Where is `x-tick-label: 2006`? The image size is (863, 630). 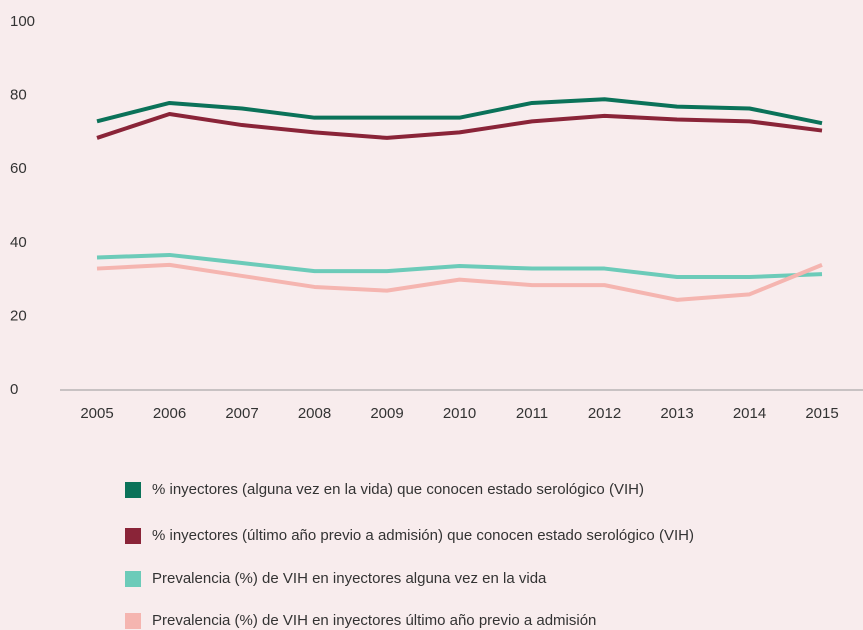 x-tick-label: 2006 is located at coordinates (169, 413).